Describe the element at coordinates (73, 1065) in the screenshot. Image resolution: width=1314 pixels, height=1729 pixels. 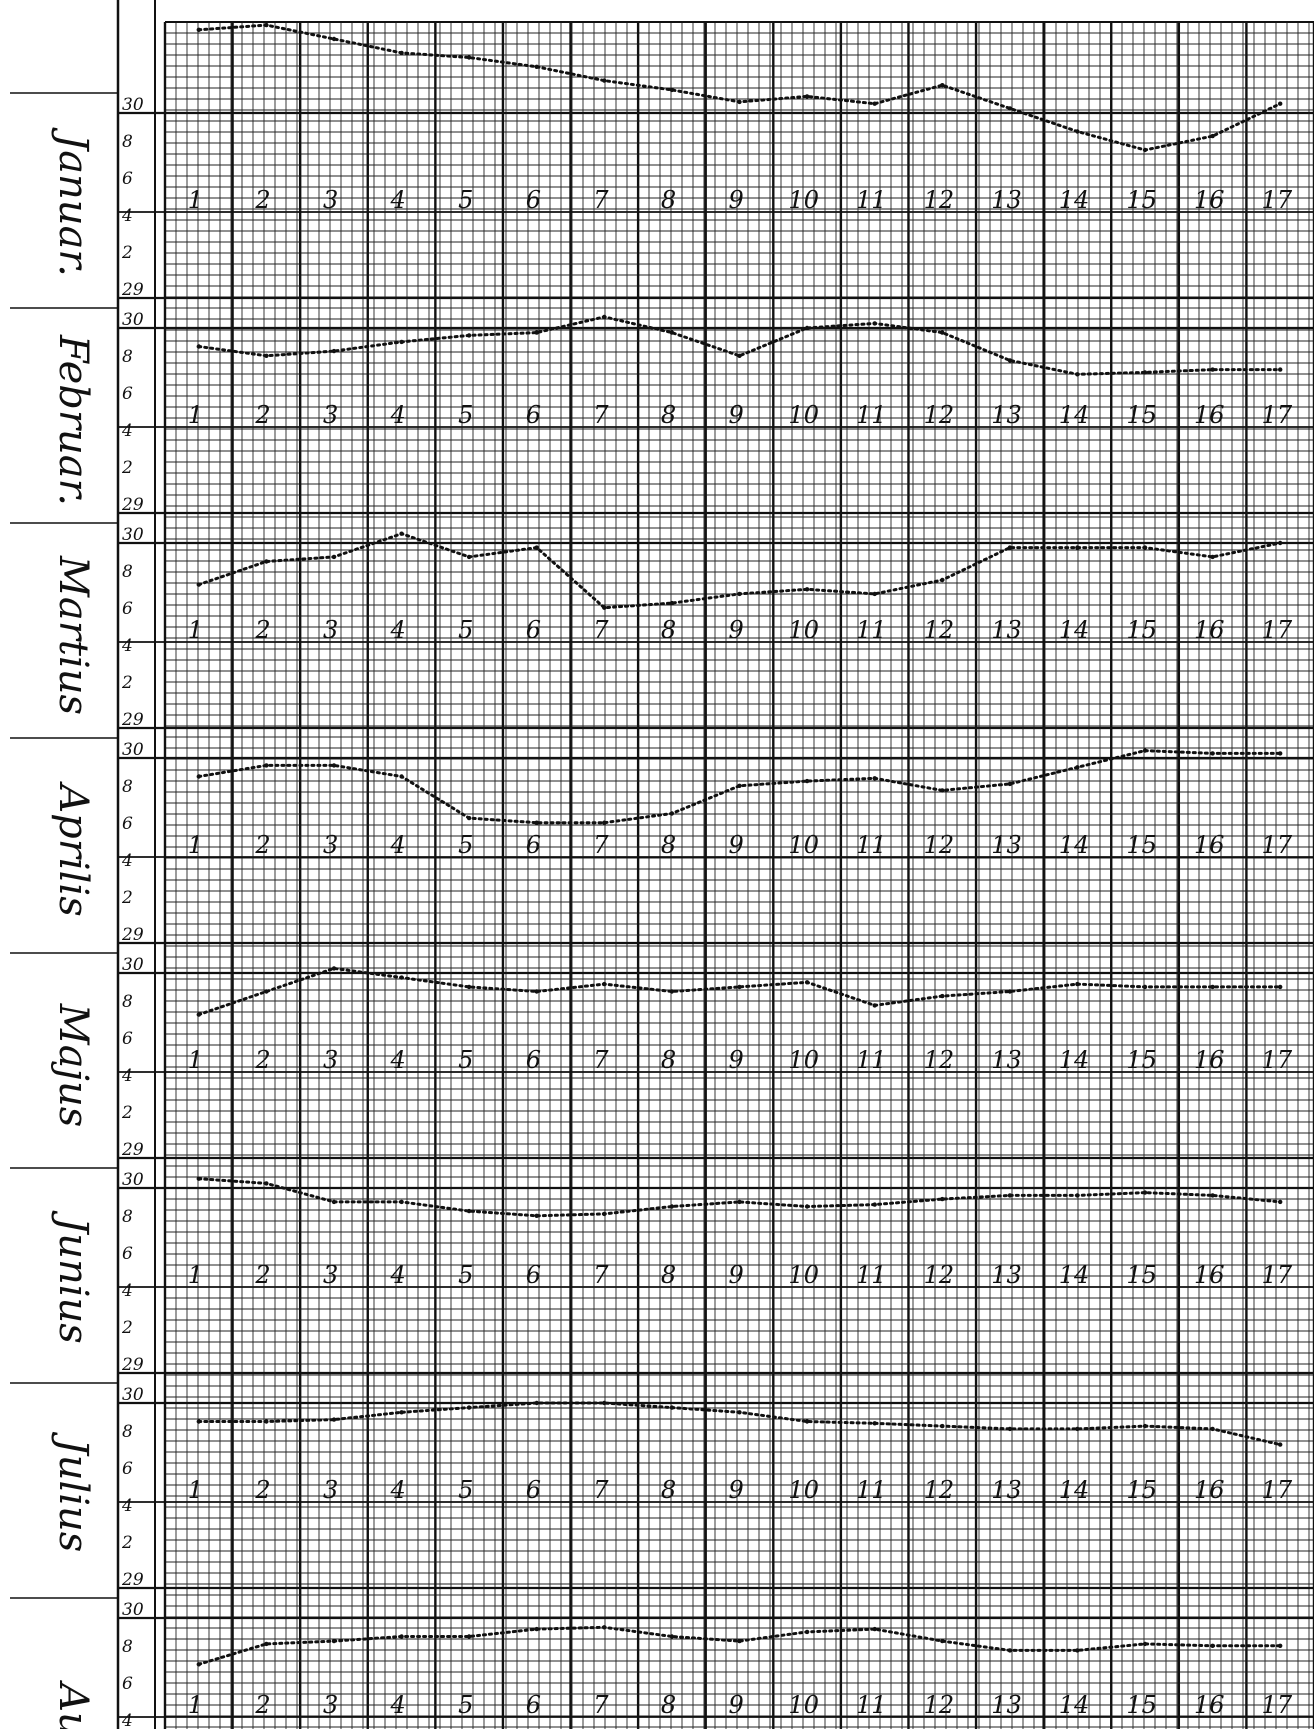
I see `month-label: Majus` at that location.